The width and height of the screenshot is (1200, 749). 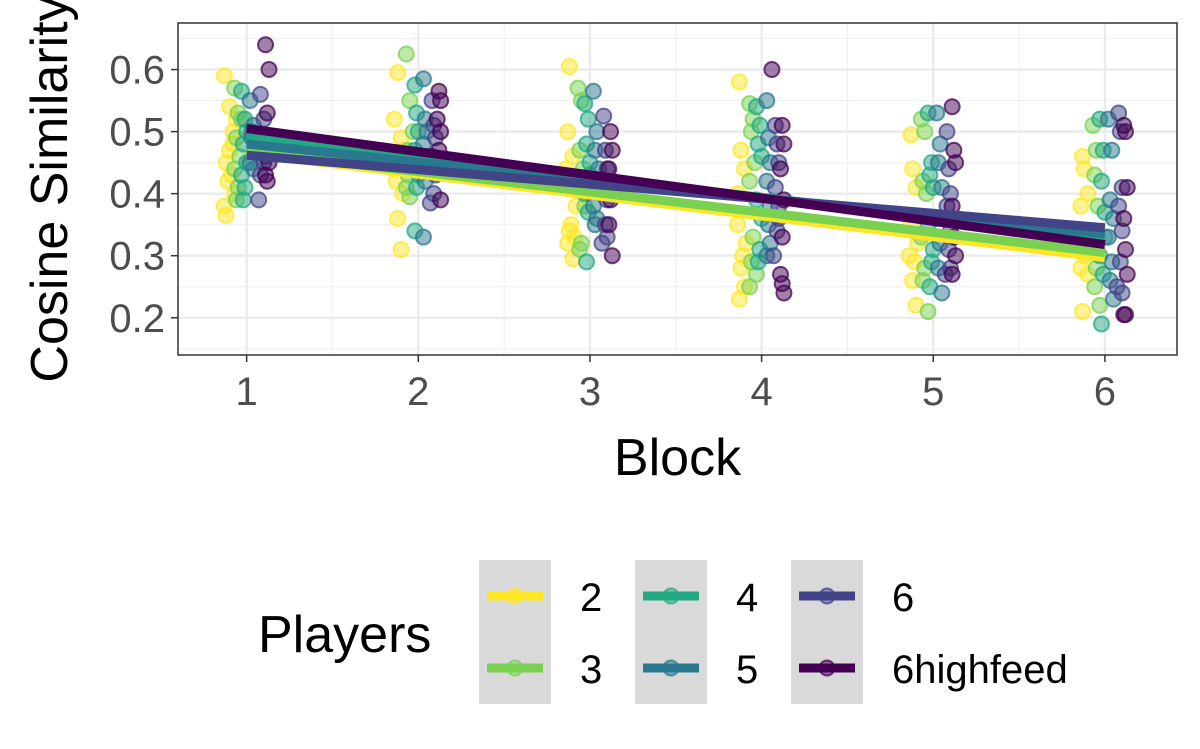 What do you see at coordinates (933, 392) in the screenshot?
I see `x-tick-label: 5` at bounding box center [933, 392].